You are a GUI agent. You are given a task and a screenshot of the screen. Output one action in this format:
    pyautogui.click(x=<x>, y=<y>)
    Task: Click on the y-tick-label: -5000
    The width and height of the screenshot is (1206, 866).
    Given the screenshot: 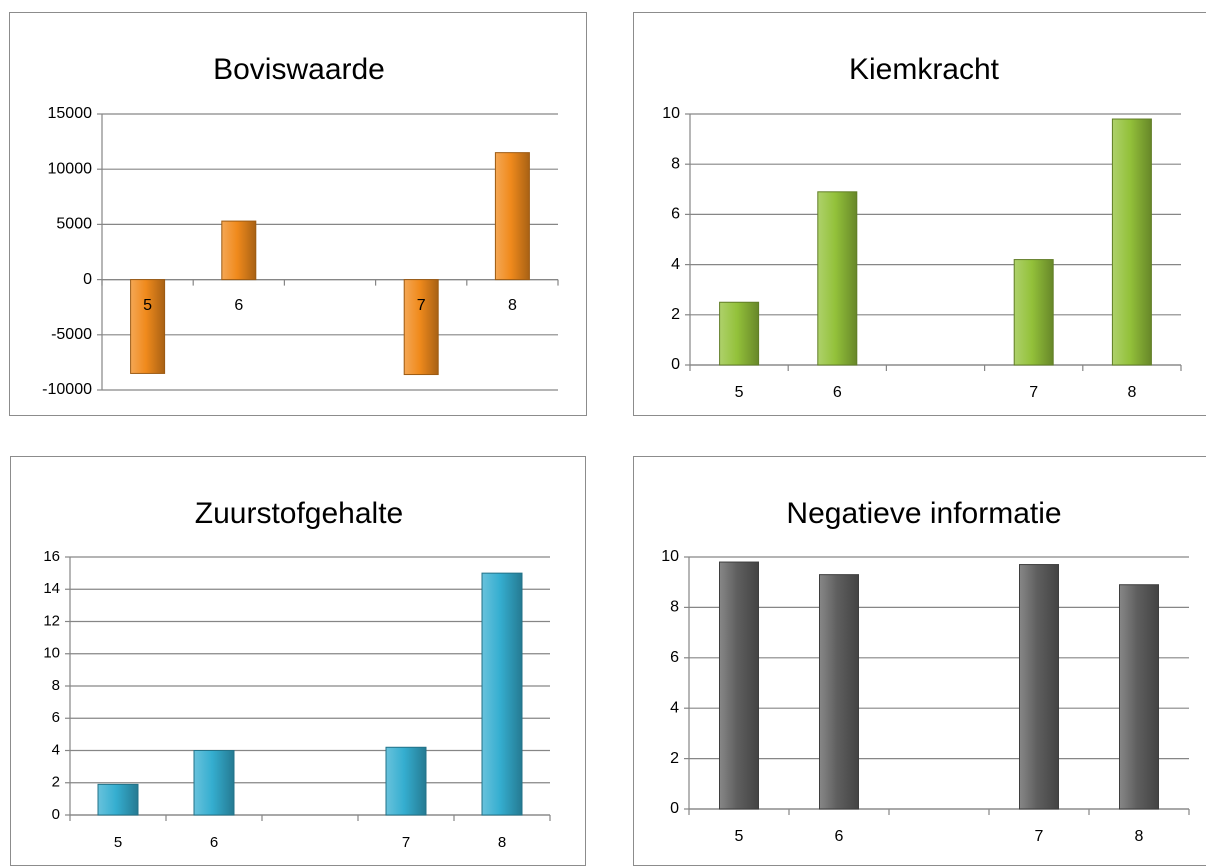 What is the action you would take?
    pyautogui.click(x=71, y=334)
    